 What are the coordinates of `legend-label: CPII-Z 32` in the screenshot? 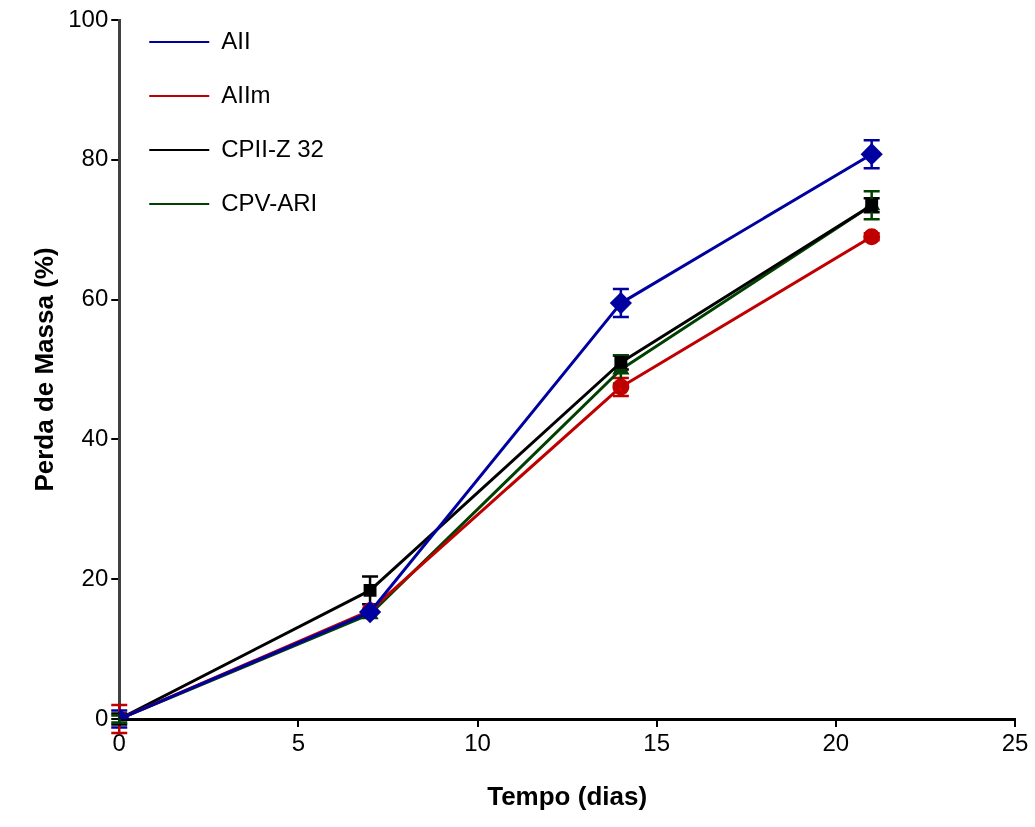 It's located at (272, 148).